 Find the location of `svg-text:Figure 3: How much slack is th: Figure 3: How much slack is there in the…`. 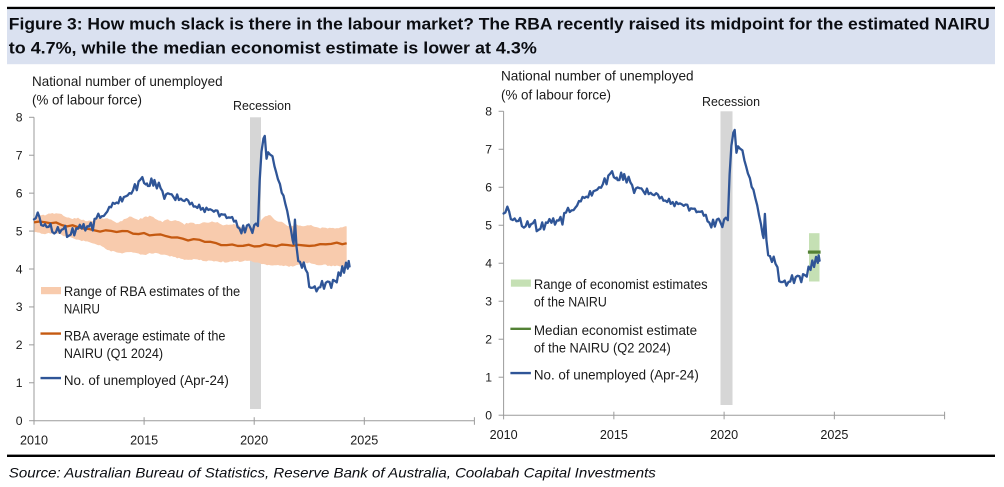

svg-text:Figure 3: How much slack is th: Figure 3: How much slack is there in the… is located at coordinates (499, 23).